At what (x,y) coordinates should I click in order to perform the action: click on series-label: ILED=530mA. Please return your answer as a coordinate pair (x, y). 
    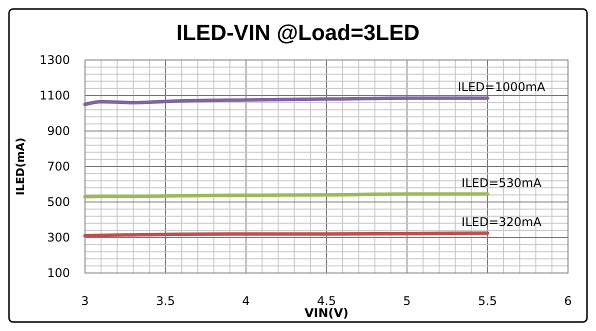
    Looking at the image, I should click on (502, 183).